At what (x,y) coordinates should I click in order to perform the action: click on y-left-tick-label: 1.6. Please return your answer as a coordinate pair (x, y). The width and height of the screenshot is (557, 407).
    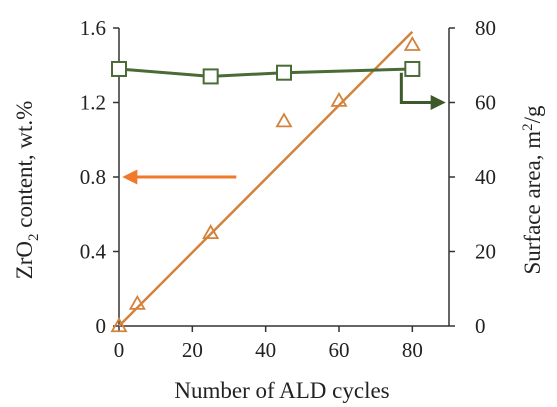
    Looking at the image, I should click on (93, 28).